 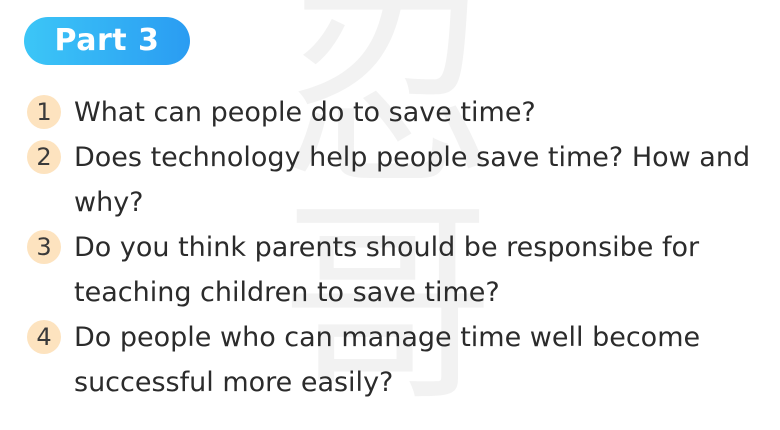 What do you see at coordinates (107, 41) in the screenshot?
I see `part-badge: Part 3` at bounding box center [107, 41].